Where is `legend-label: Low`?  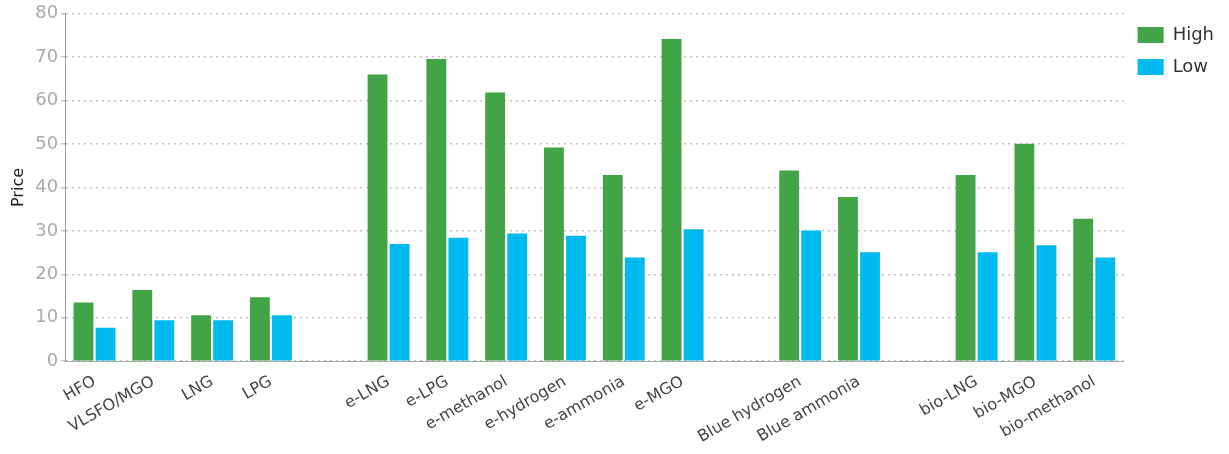
legend-label: Low is located at coordinates (1190, 65).